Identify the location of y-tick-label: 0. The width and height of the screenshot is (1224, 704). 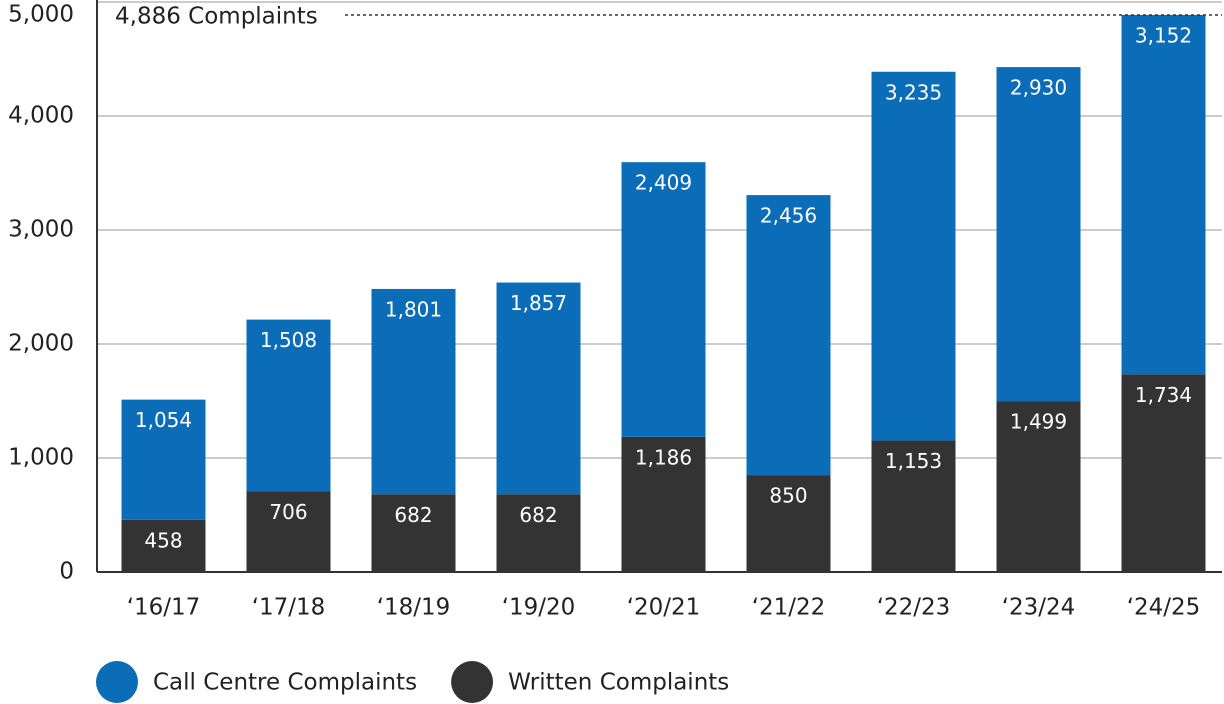
(66, 572).